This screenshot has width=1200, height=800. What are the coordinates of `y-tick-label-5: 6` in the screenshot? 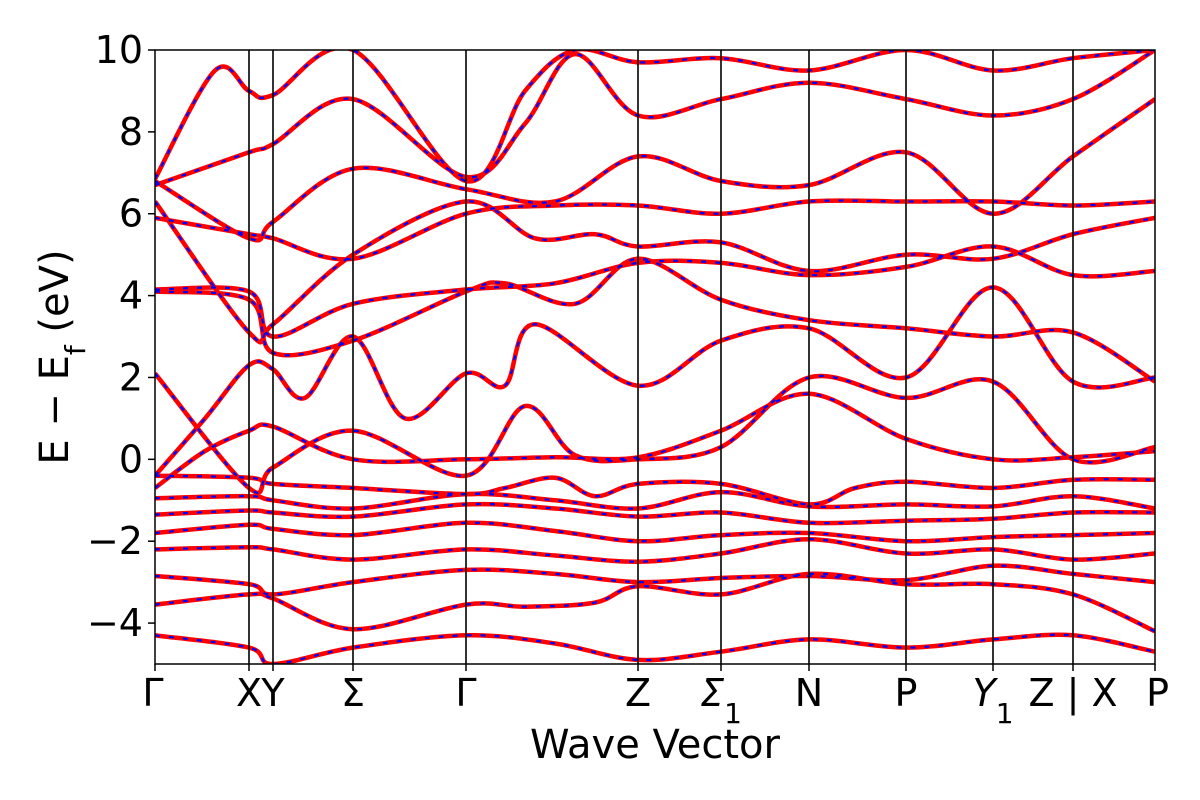 It's located at (131, 214).